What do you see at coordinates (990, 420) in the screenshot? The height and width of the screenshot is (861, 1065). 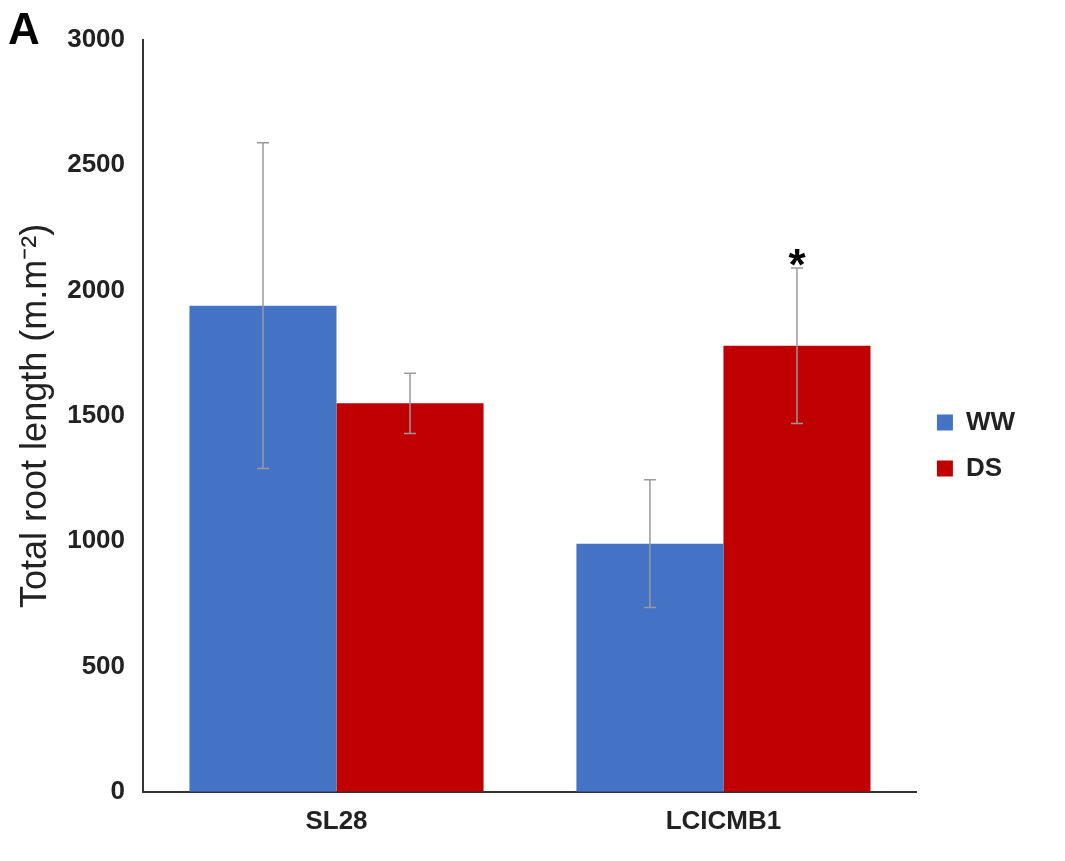 I see `legend-label: WW` at bounding box center [990, 420].